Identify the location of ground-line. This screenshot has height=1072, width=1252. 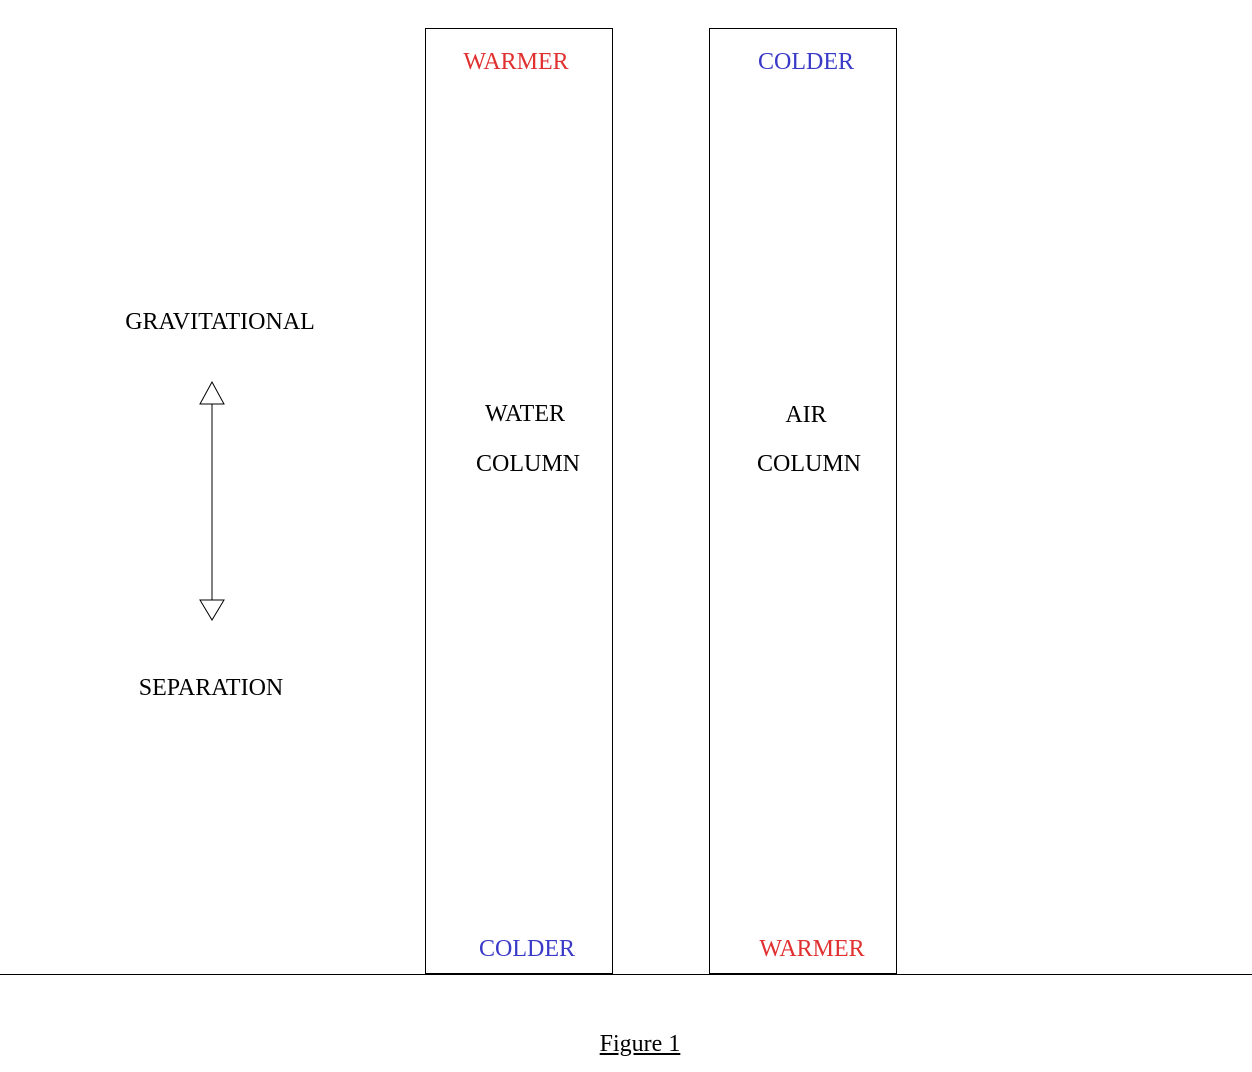
(626, 974).